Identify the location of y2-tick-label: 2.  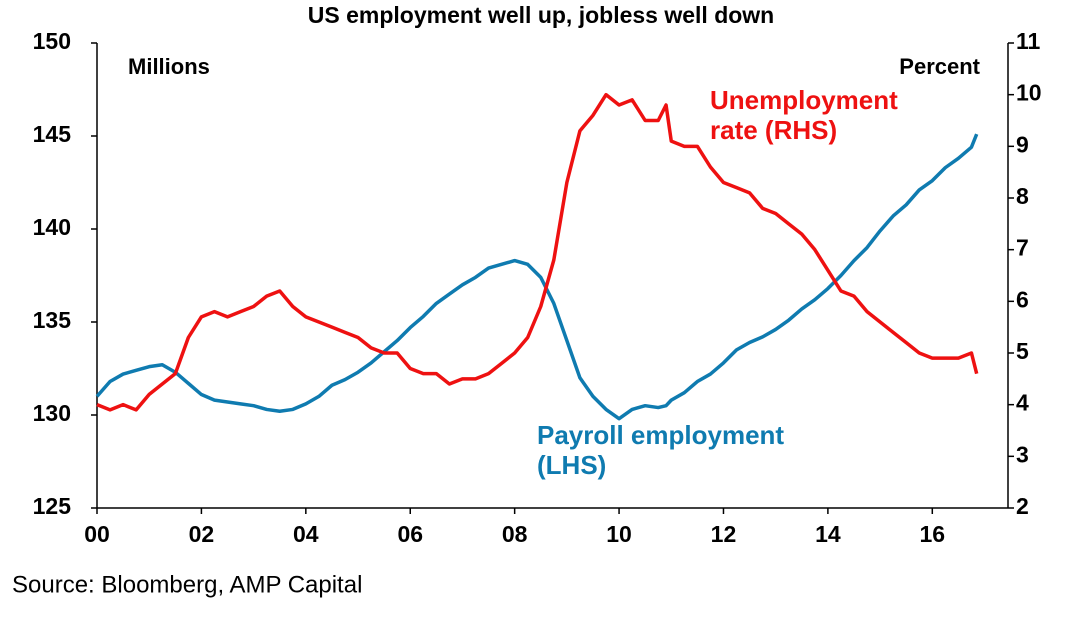
(1022, 506).